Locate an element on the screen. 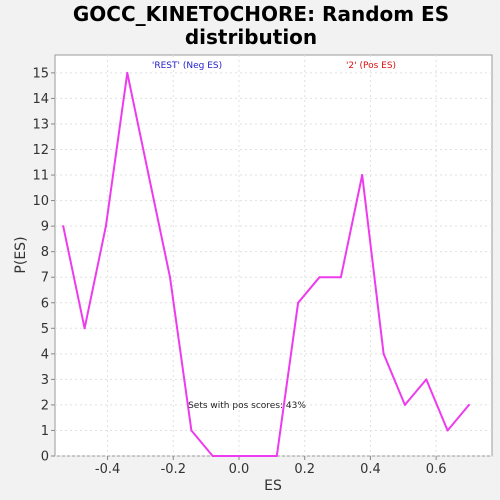 This screenshot has height=500, width=500. y-tick-label: 0 is located at coordinates (45, 457).